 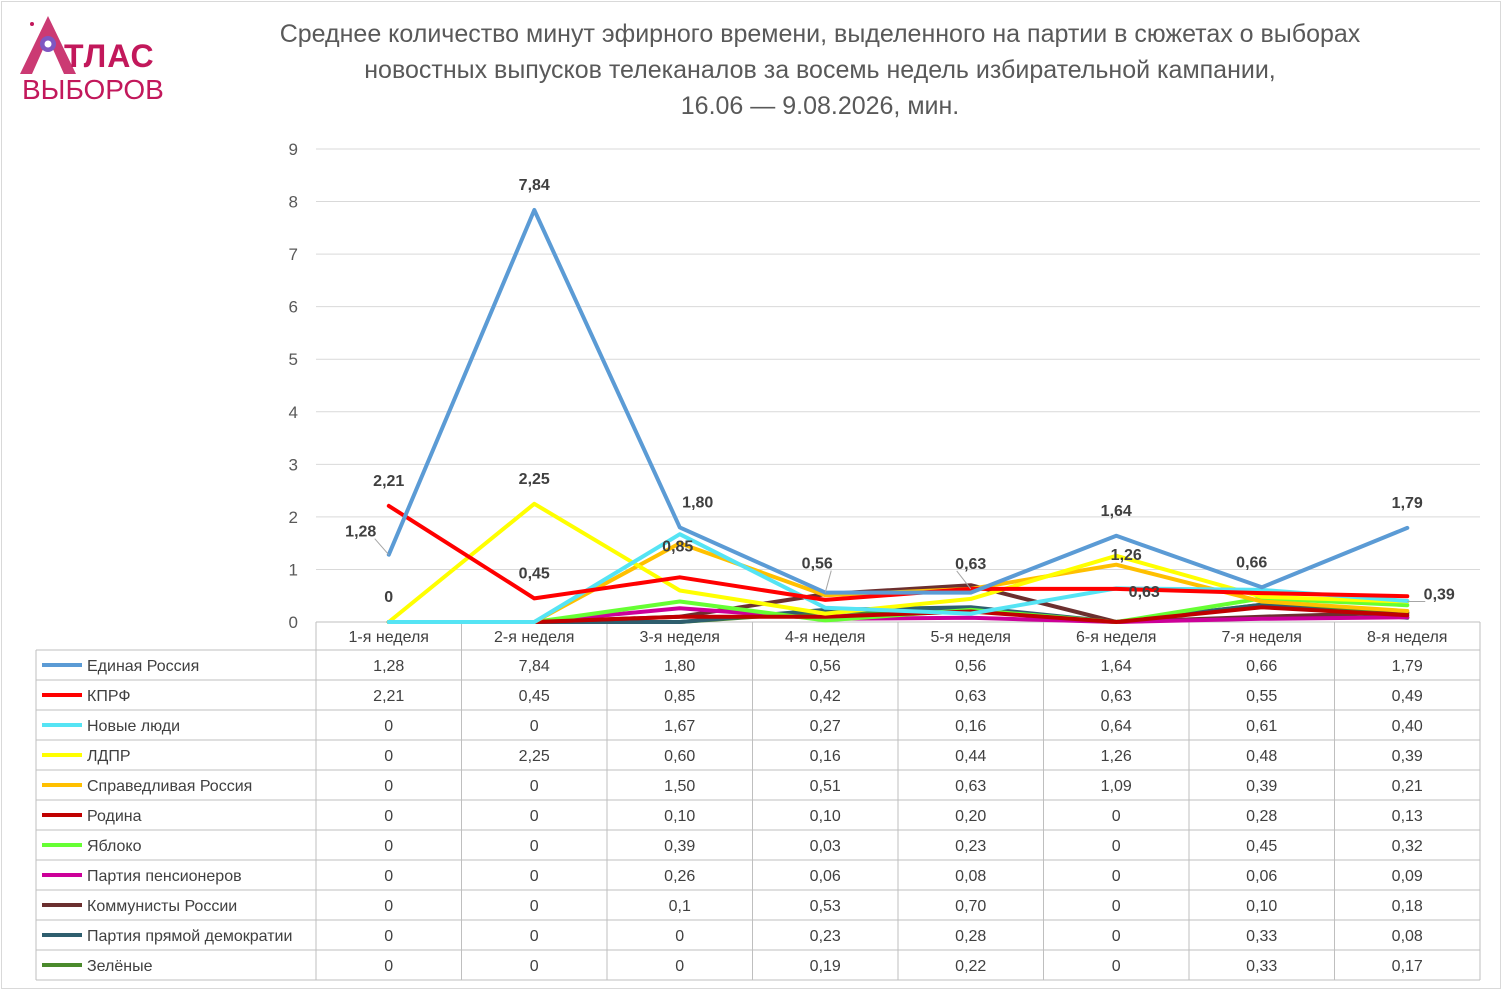 What do you see at coordinates (1407, 696) in the screenshot?
I see `table-cell: 0,49` at bounding box center [1407, 696].